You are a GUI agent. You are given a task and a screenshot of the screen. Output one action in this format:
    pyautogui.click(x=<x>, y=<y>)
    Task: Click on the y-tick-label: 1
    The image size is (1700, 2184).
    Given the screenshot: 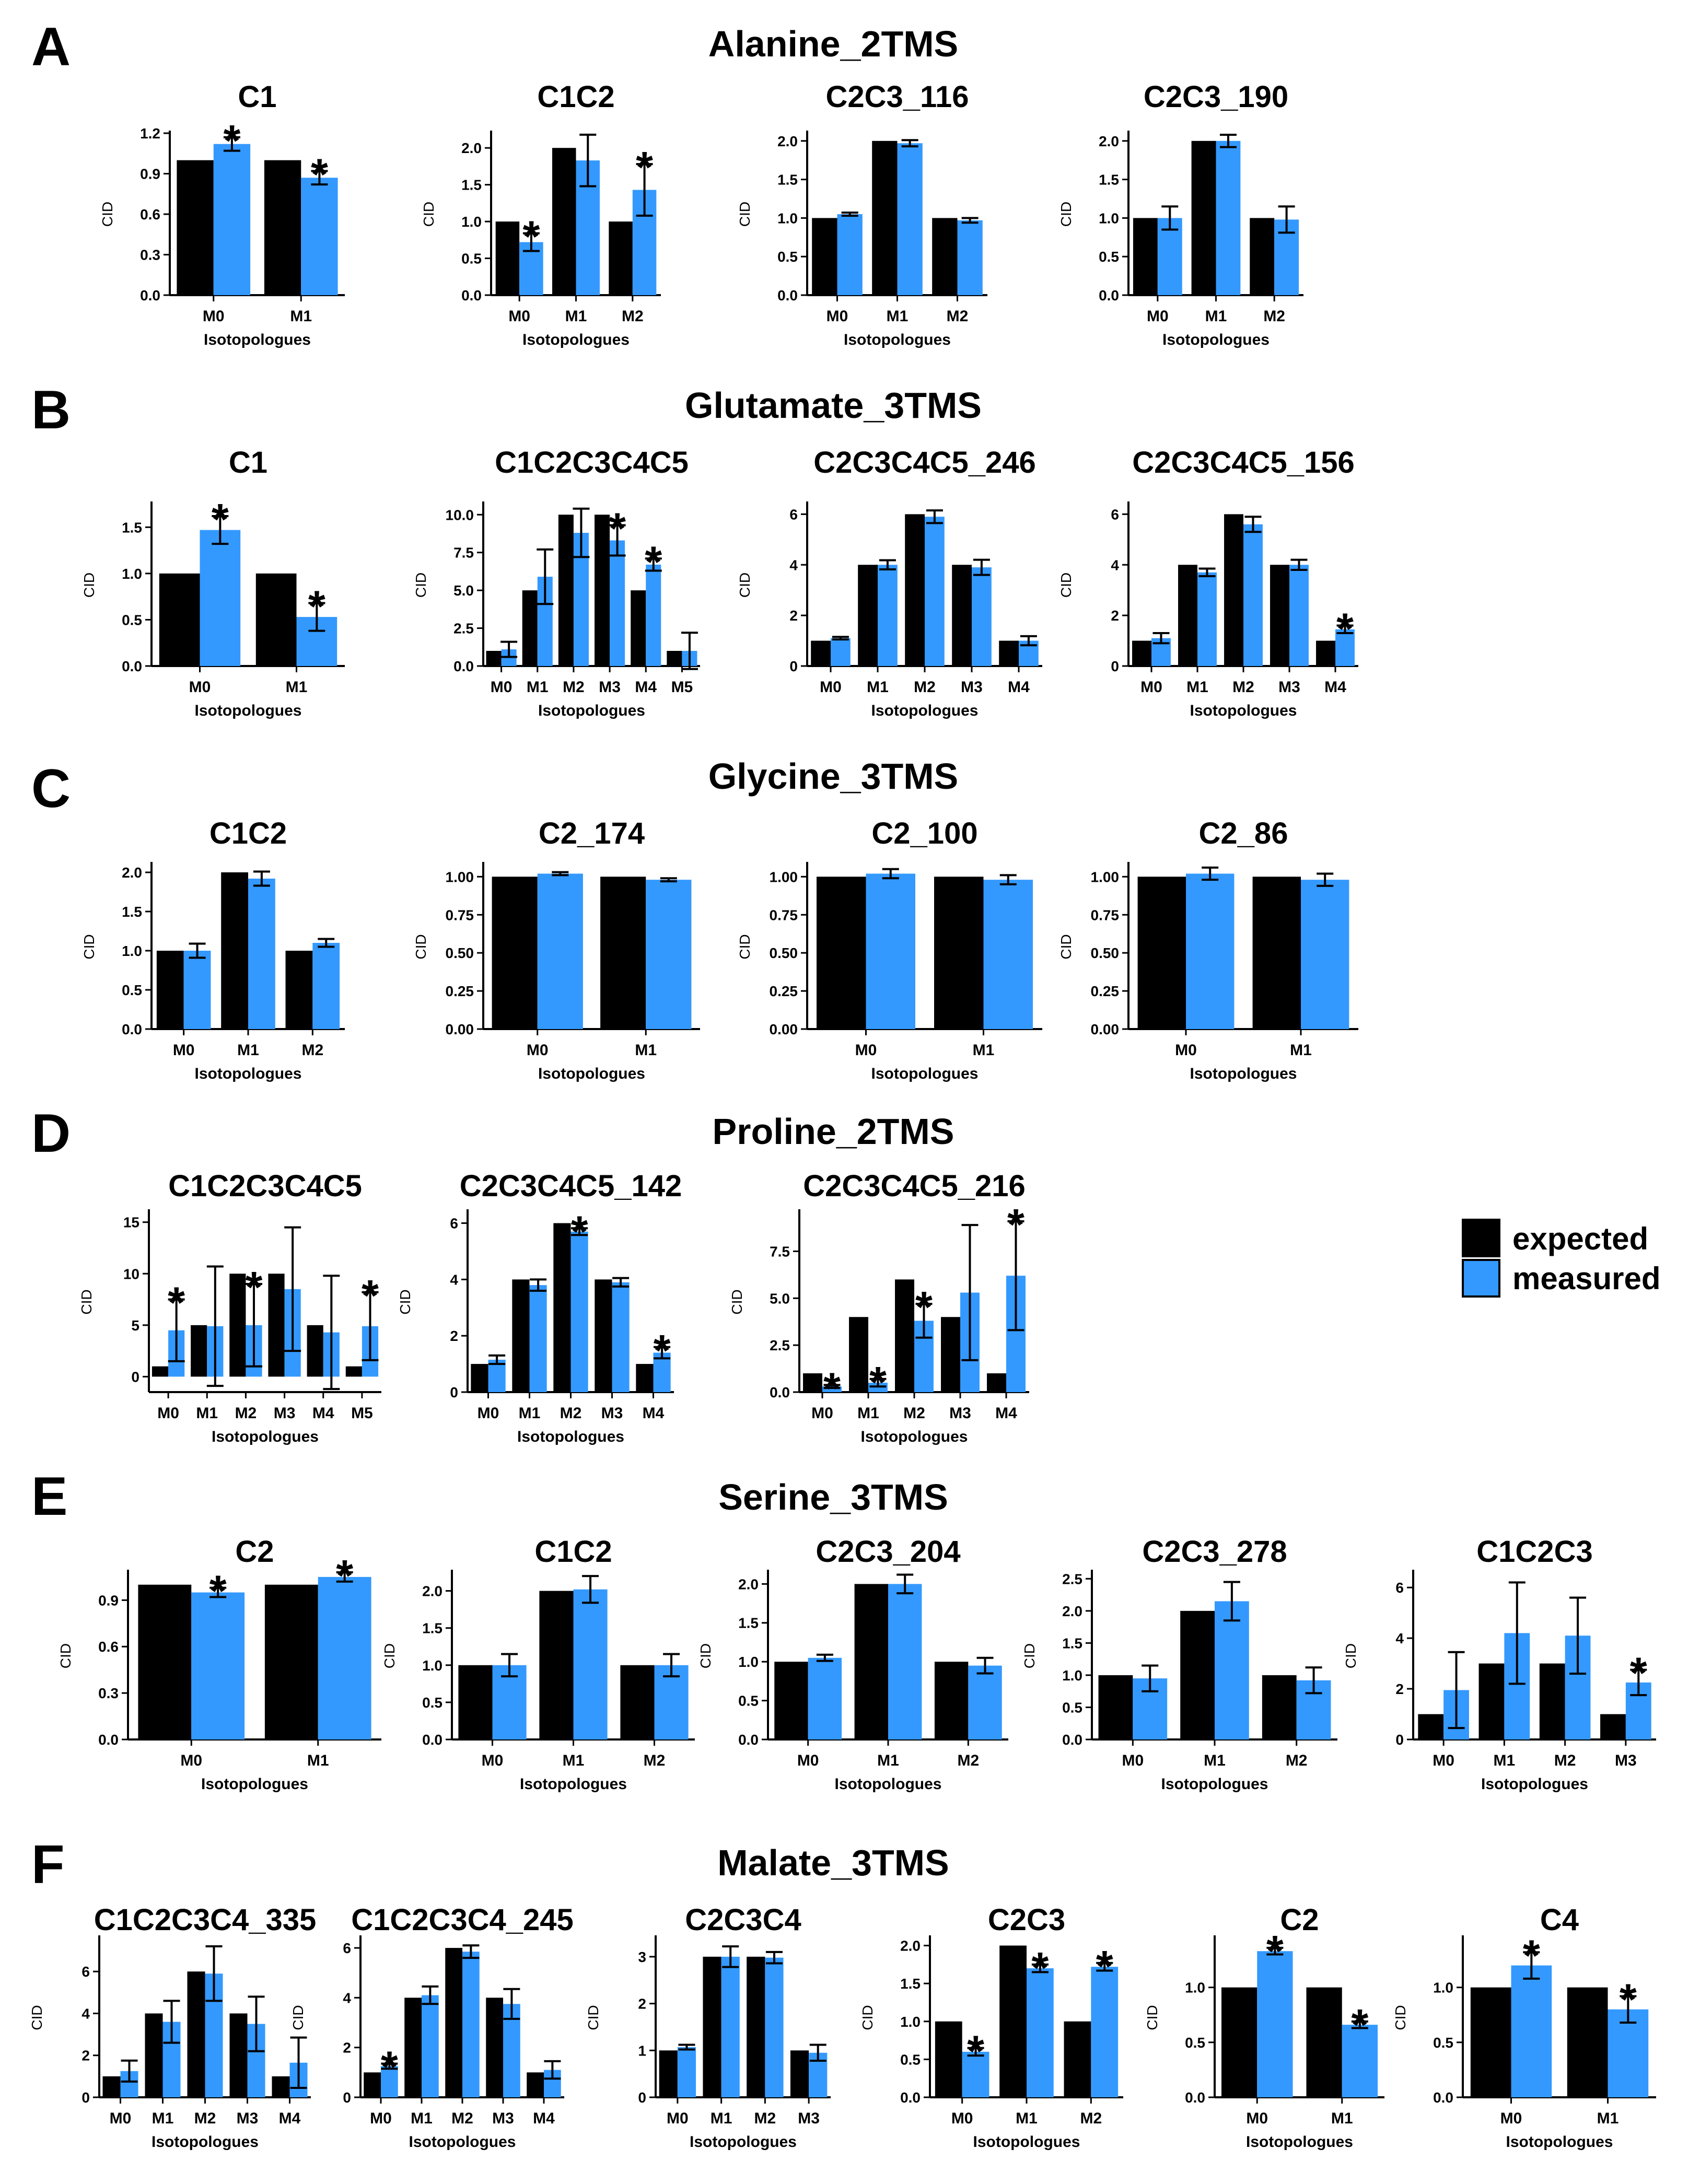 What is the action you would take?
    pyautogui.click(x=642, y=2050)
    